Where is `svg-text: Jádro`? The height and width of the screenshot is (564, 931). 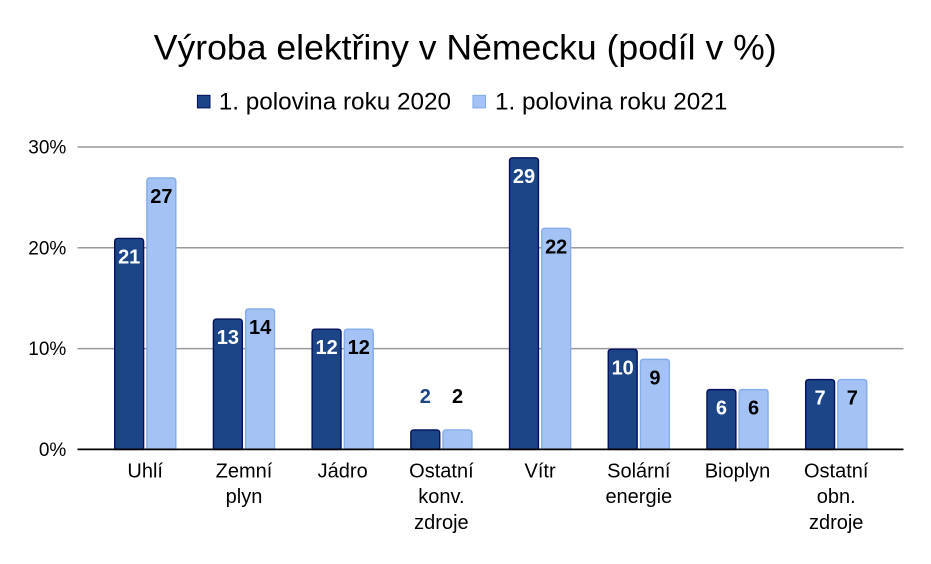
svg-text: Jádro is located at coordinates (343, 471).